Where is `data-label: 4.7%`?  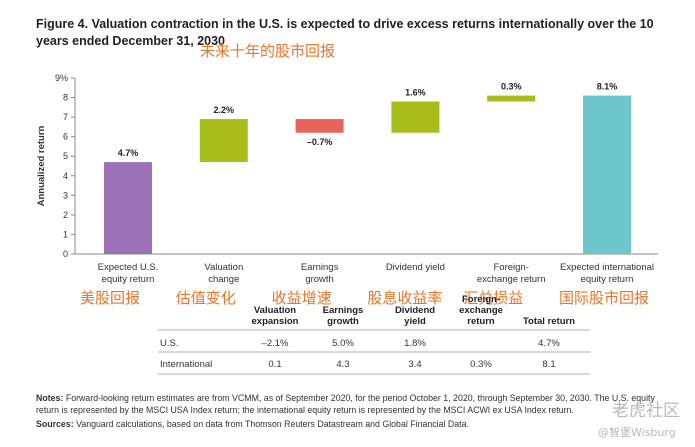
data-label: 4.7% is located at coordinates (128, 153).